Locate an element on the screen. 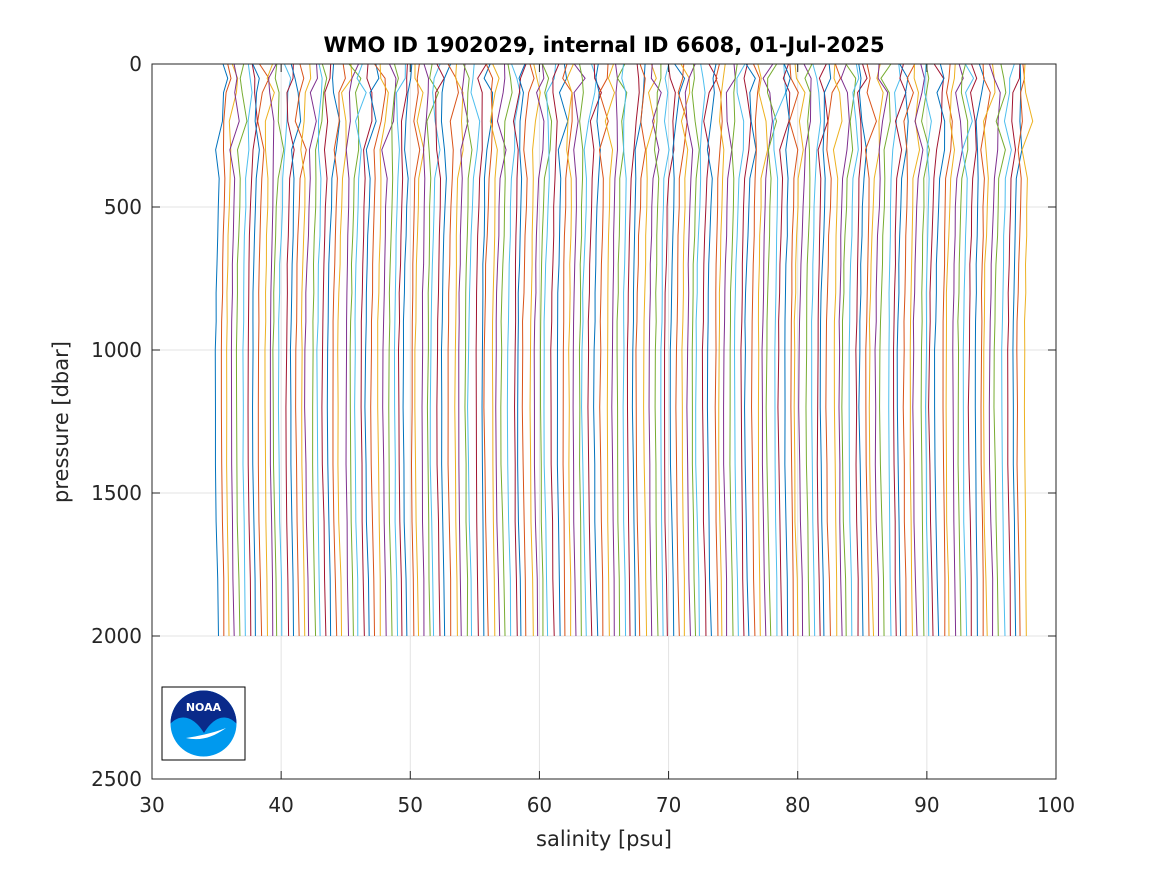 Image resolution: width=1167 pixels, height=875 pixels. logo-sky-shape is located at coordinates (203, 711).